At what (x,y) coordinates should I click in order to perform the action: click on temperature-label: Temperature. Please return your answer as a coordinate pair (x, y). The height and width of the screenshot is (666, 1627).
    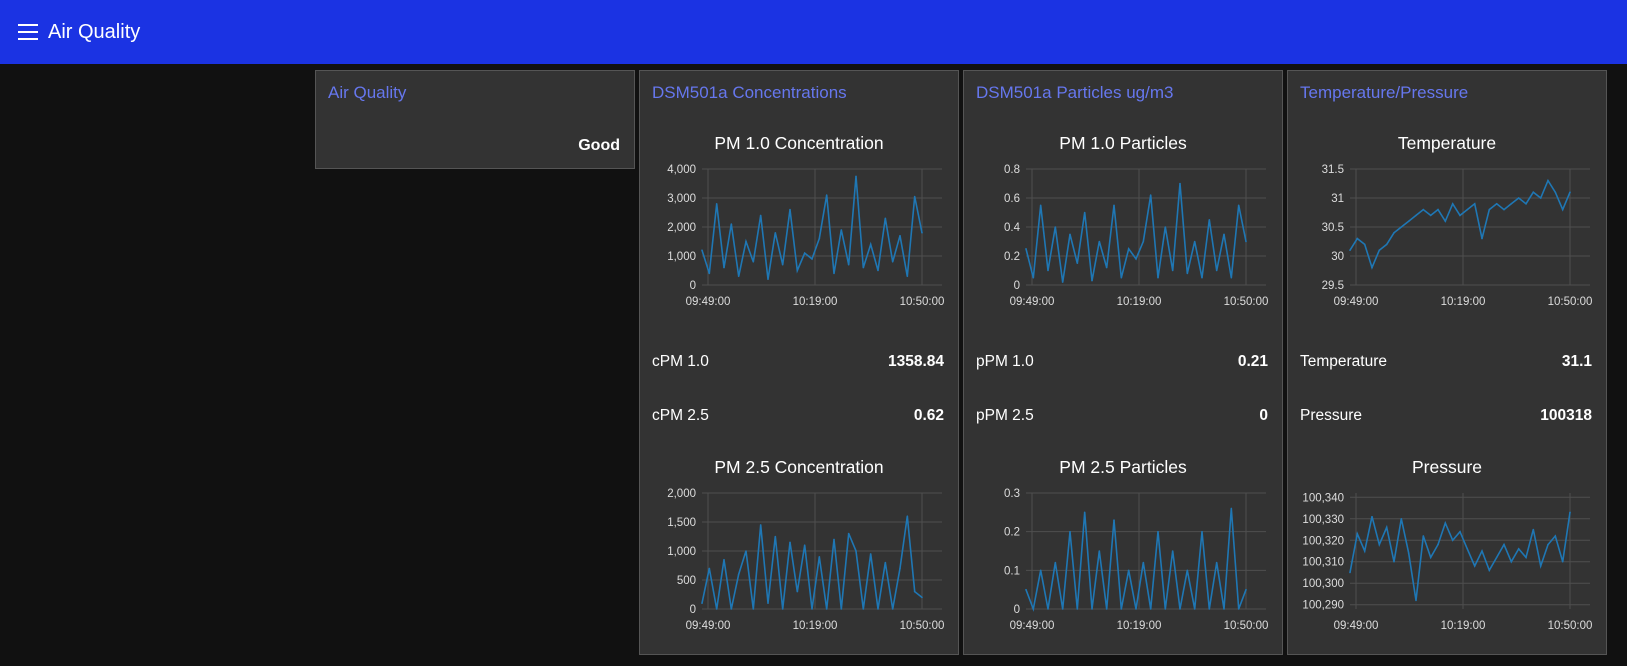
    Looking at the image, I should click on (1344, 361).